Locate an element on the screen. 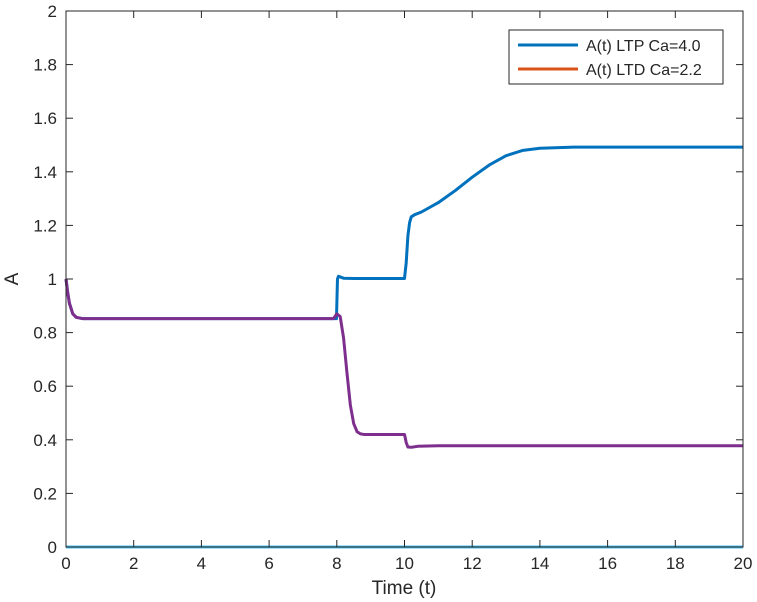  legend-entry-2: A(t) LTD Ca=2.2 is located at coordinates (644, 70).